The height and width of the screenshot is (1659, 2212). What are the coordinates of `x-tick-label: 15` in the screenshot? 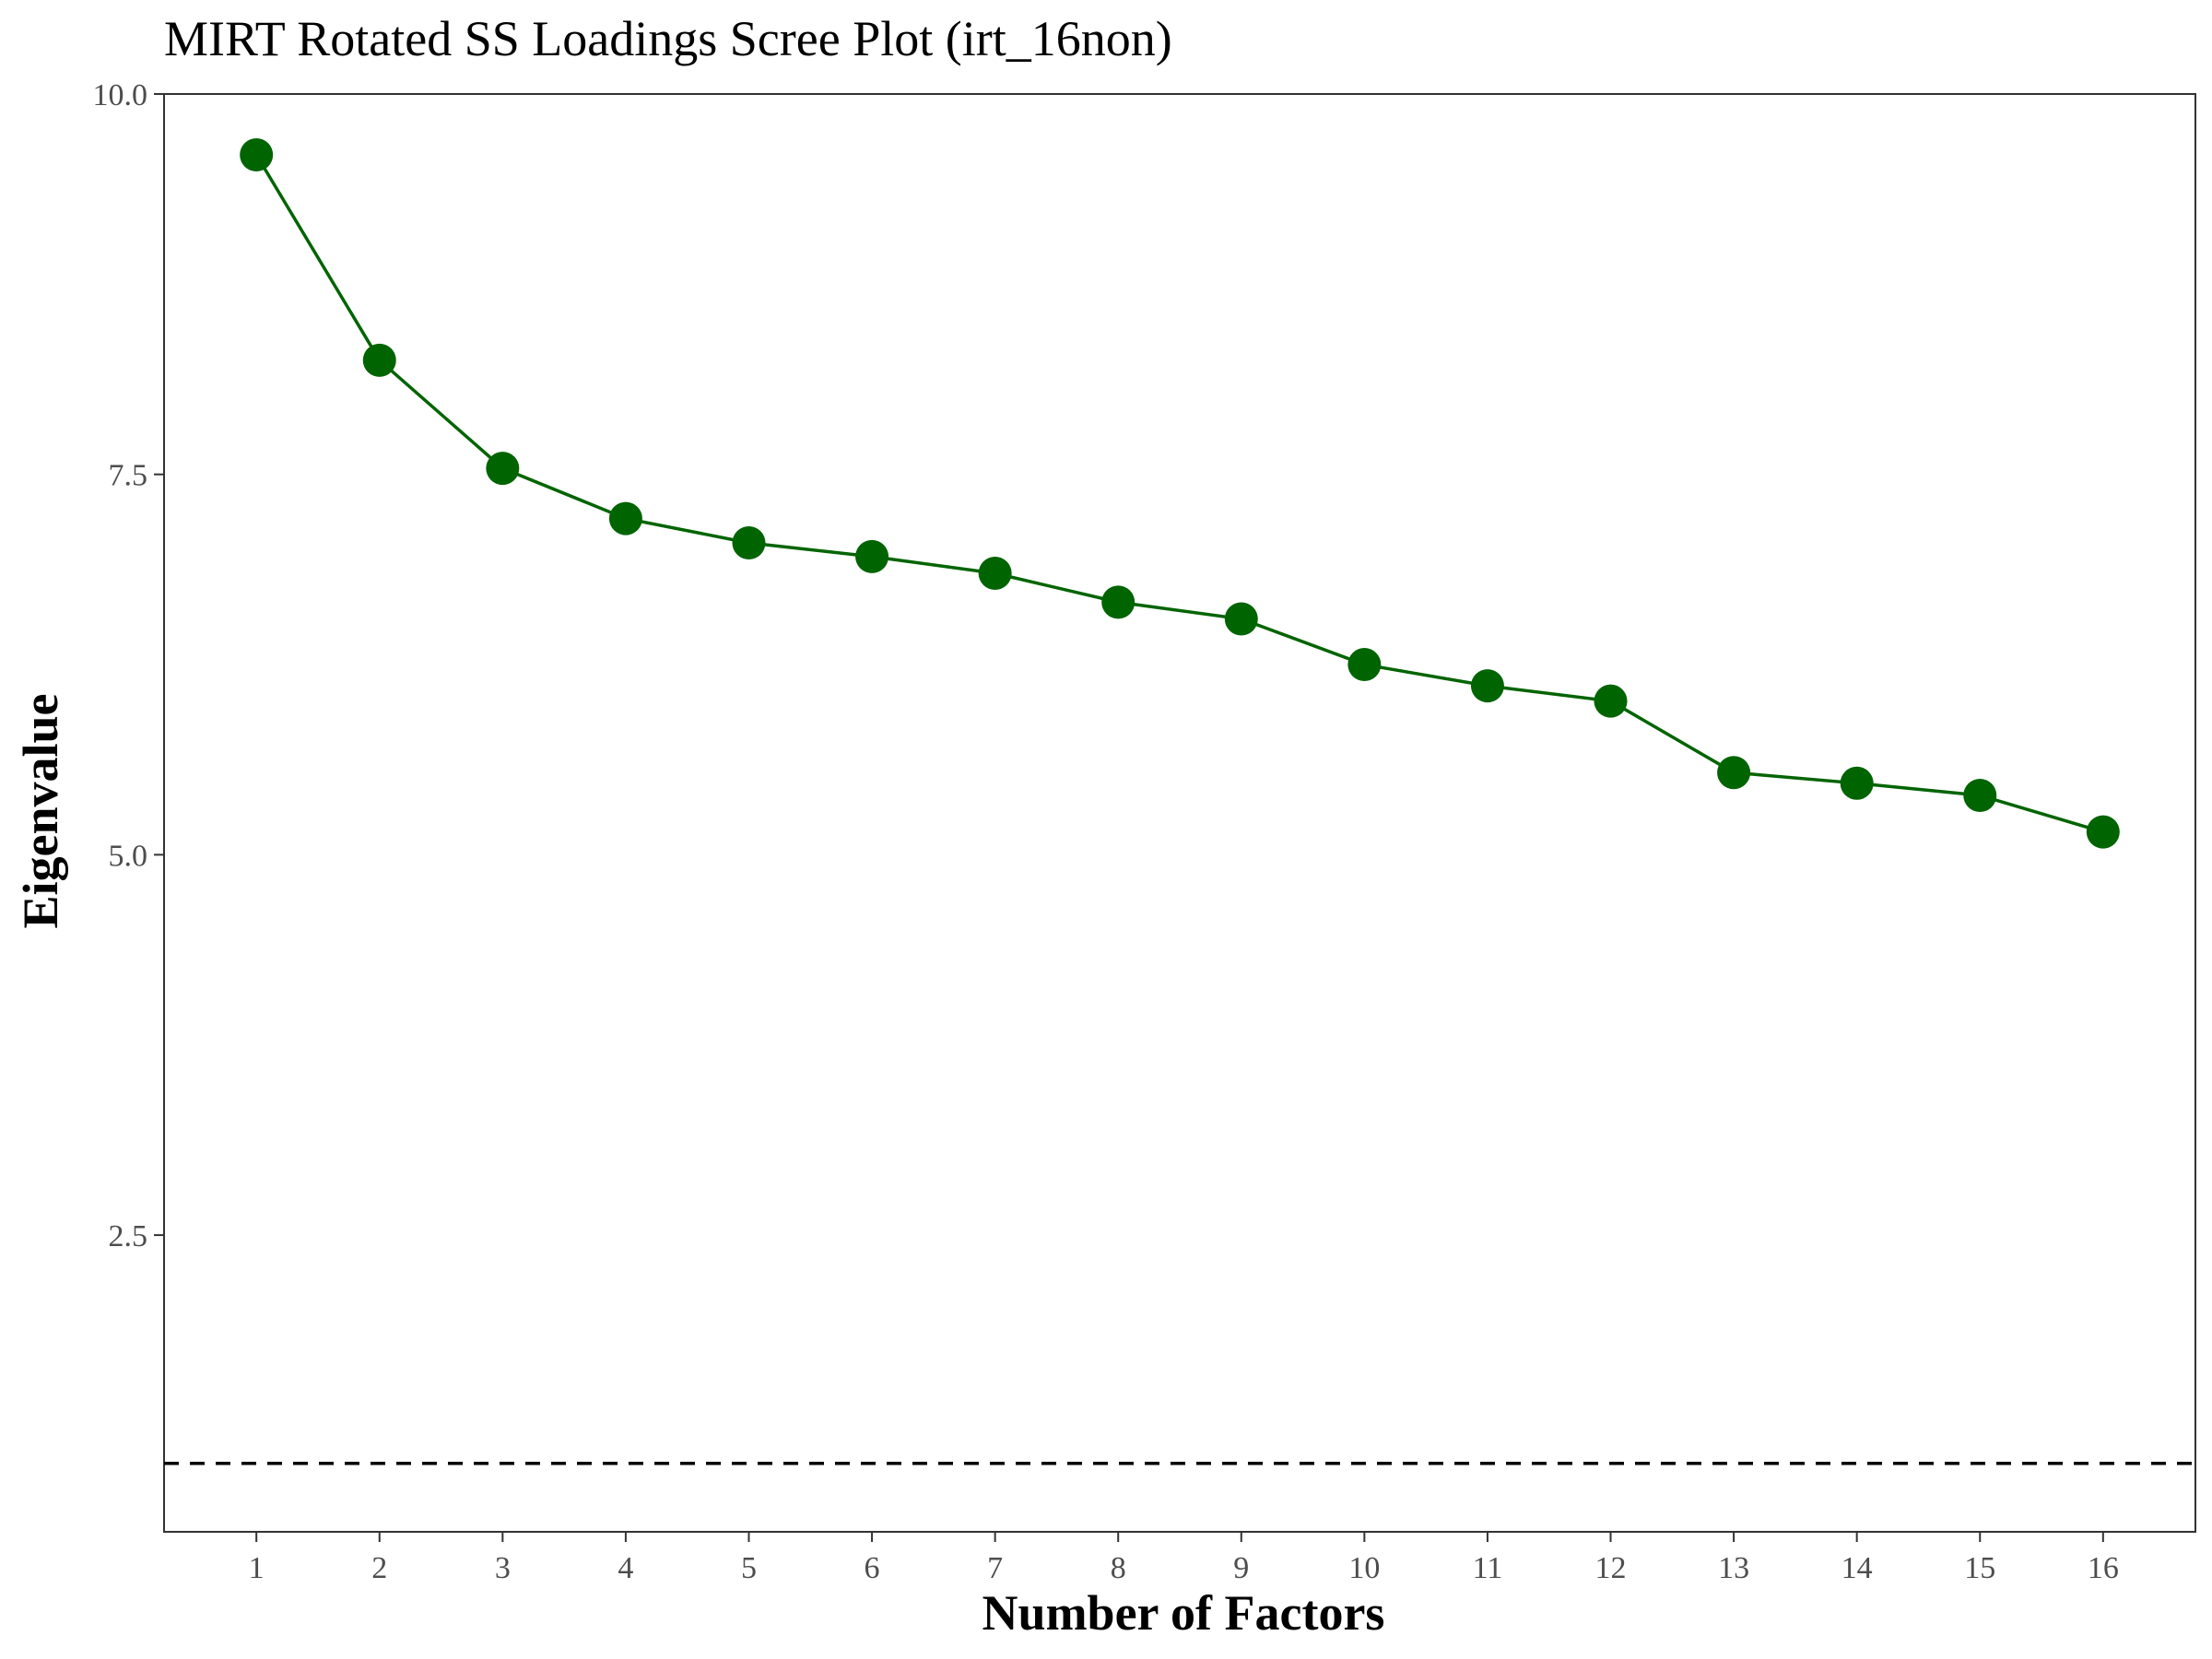 It's located at (1979, 1568).